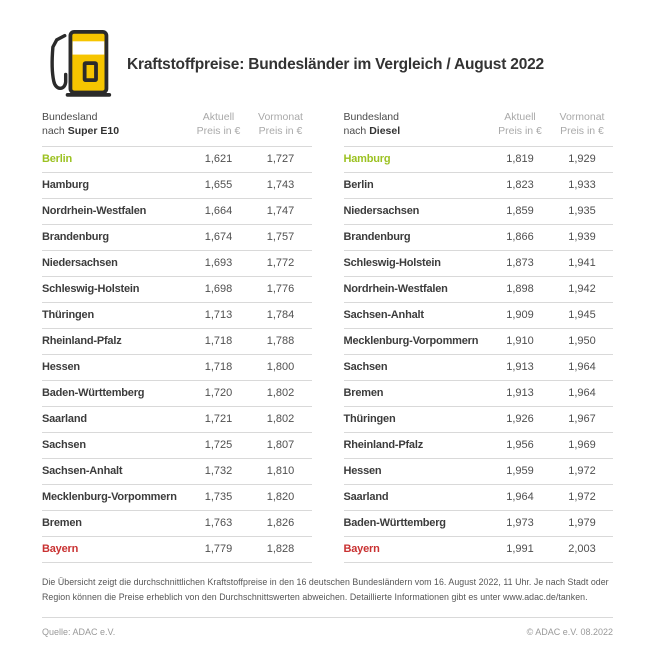 The height and width of the screenshot is (646, 650). I want to click on table-row: Berlin 1,621 1,727, so click(177, 159).